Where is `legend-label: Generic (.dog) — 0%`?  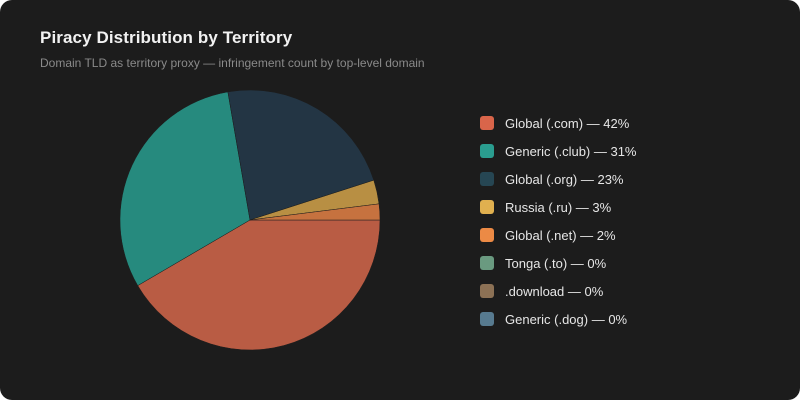 legend-label: Generic (.dog) — 0% is located at coordinates (566, 319).